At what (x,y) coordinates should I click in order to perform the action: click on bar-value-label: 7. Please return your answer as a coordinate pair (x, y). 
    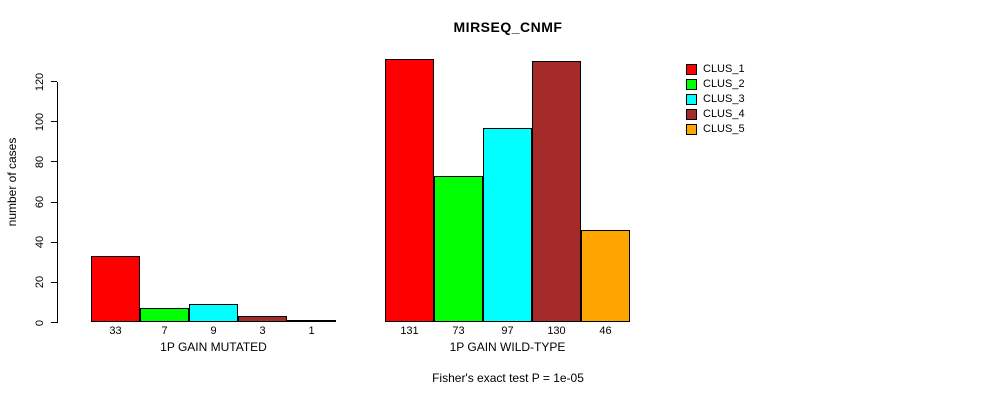
    Looking at the image, I should click on (164, 331).